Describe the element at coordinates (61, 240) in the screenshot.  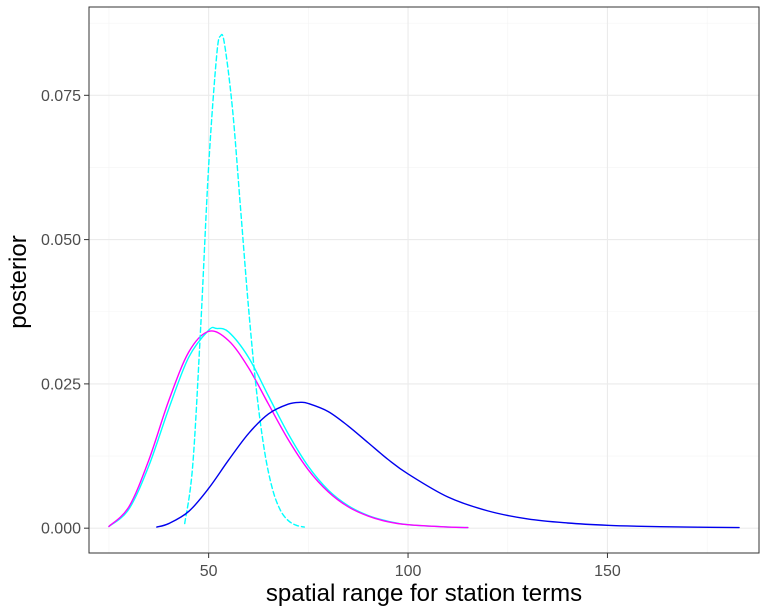
I see `y-tick-label: 0.050` at that location.